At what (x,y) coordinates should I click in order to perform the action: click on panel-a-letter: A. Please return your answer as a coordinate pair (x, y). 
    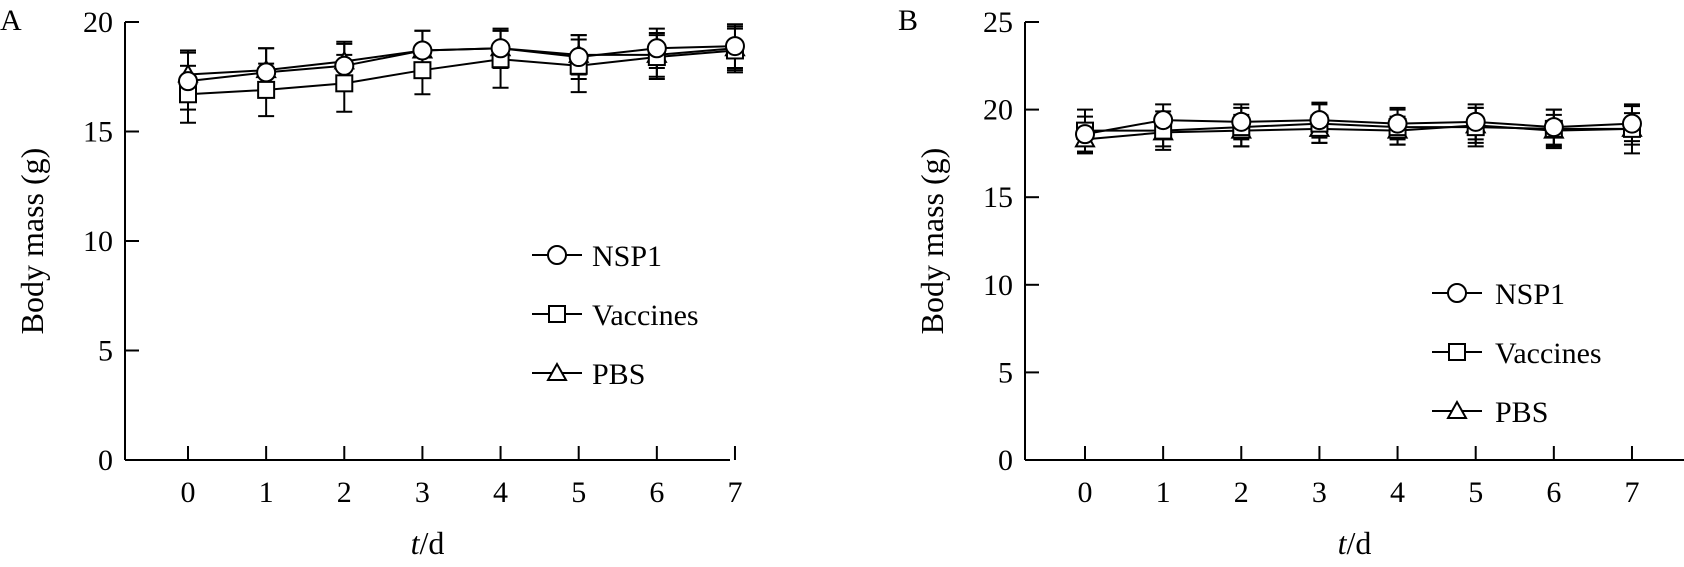
    Looking at the image, I should click on (11, 20).